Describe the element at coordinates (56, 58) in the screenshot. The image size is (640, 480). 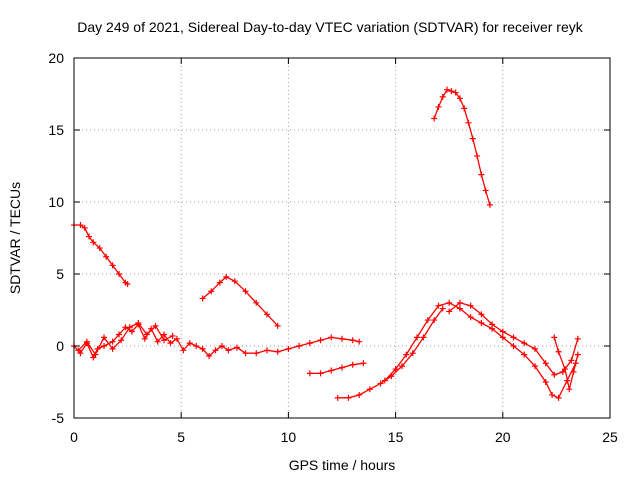
I see `y-tick-label: 20` at that location.